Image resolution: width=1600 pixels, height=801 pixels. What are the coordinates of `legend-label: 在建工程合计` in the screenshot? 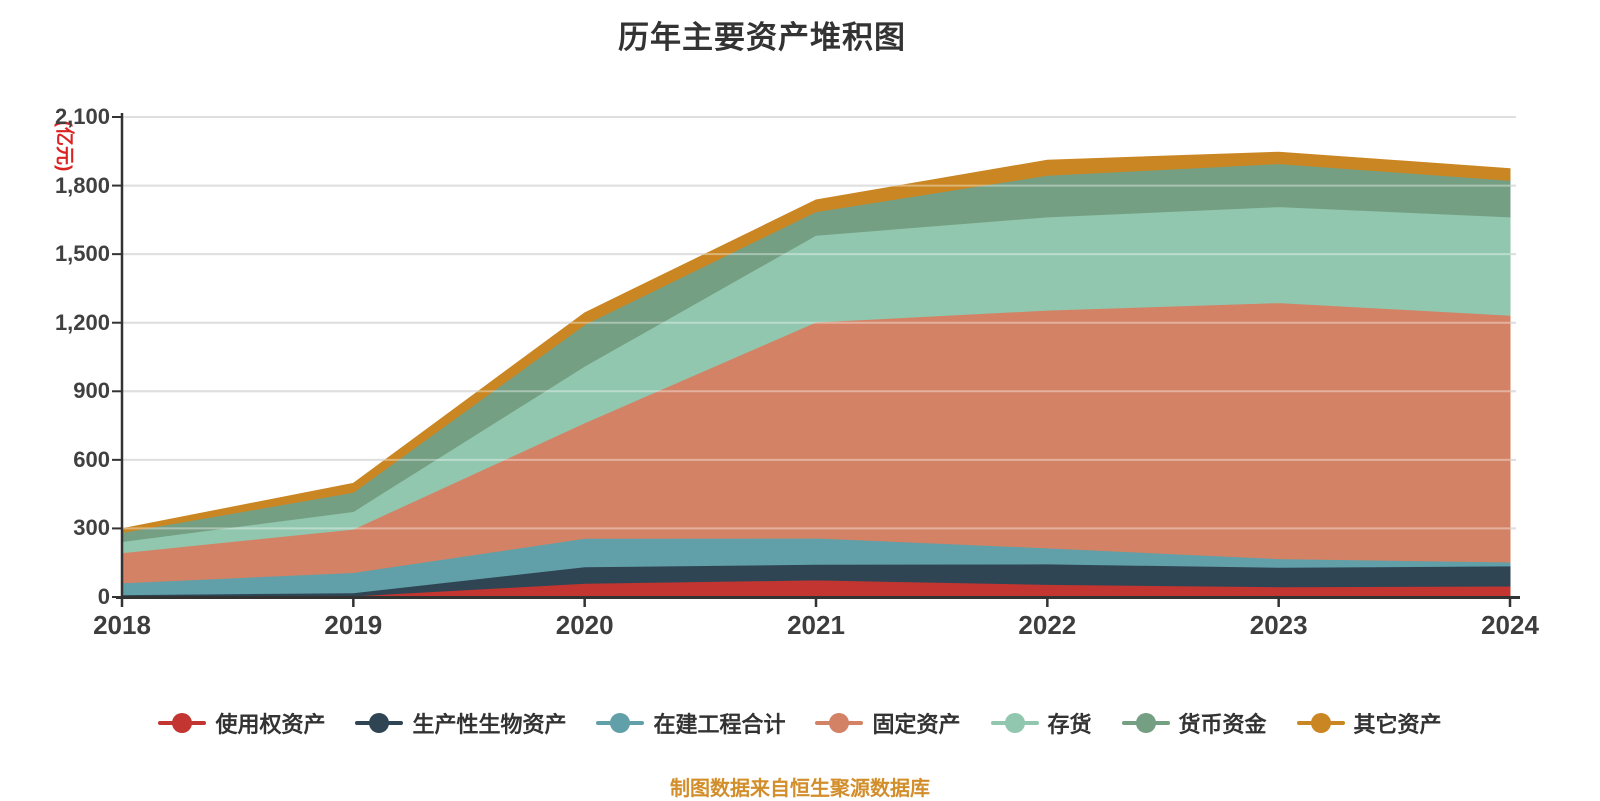 It's located at (719, 724).